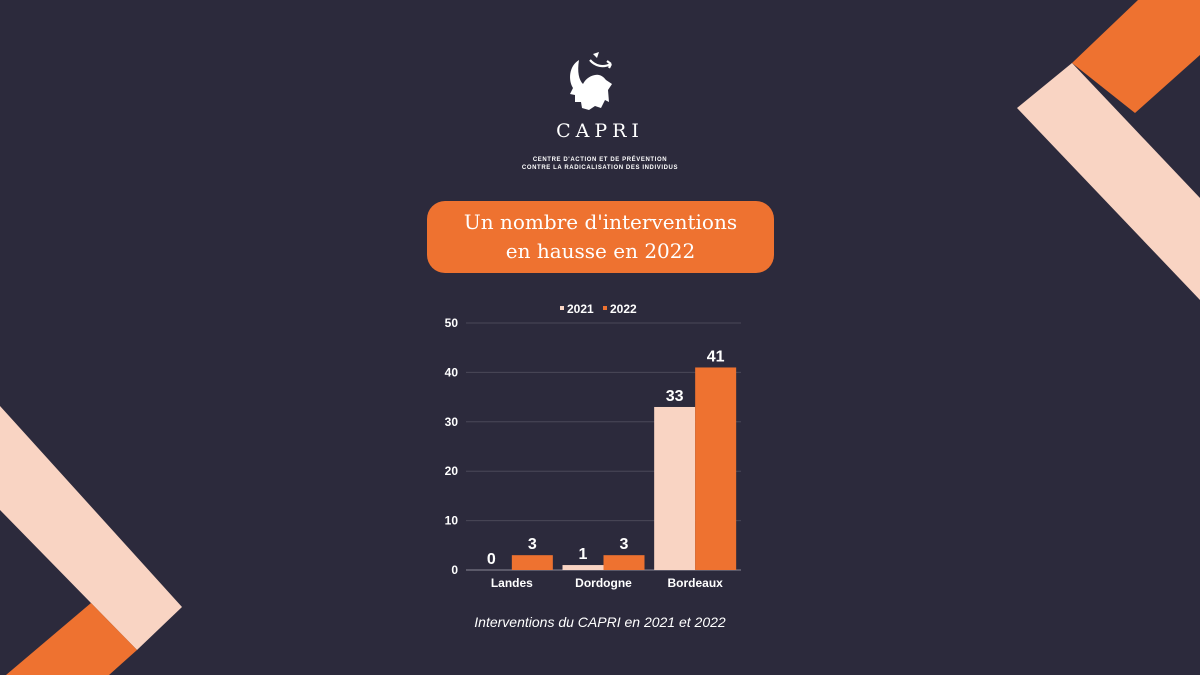 The width and height of the screenshot is (1200, 675). I want to click on x-axis-ticks: Landes Dordogne Bordeaux, so click(607, 583).